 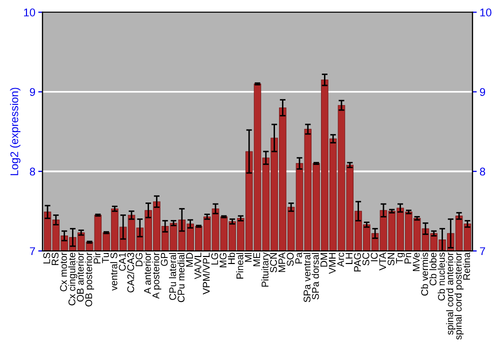 I want to click on x-tick-label: MD, so click(x=189, y=259).